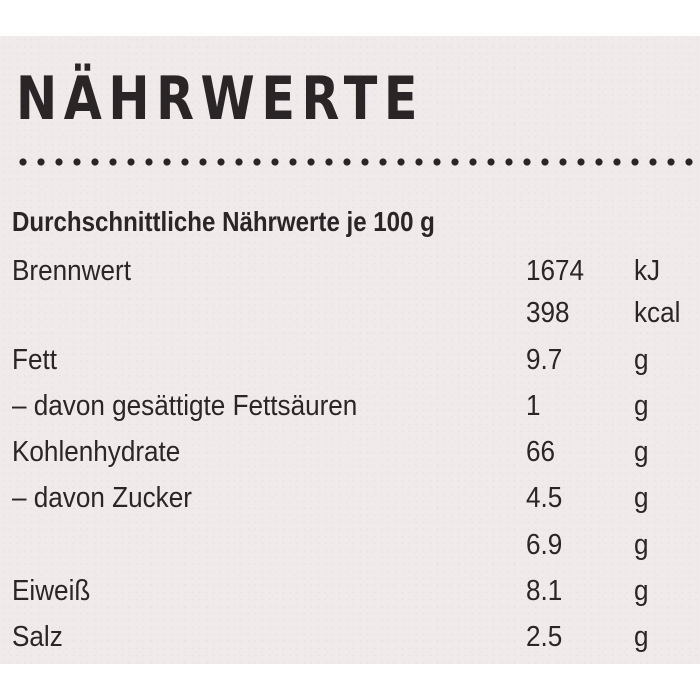 This screenshot has width=700, height=700. What do you see at coordinates (37, 637) in the screenshot?
I see `row-label: Salz` at bounding box center [37, 637].